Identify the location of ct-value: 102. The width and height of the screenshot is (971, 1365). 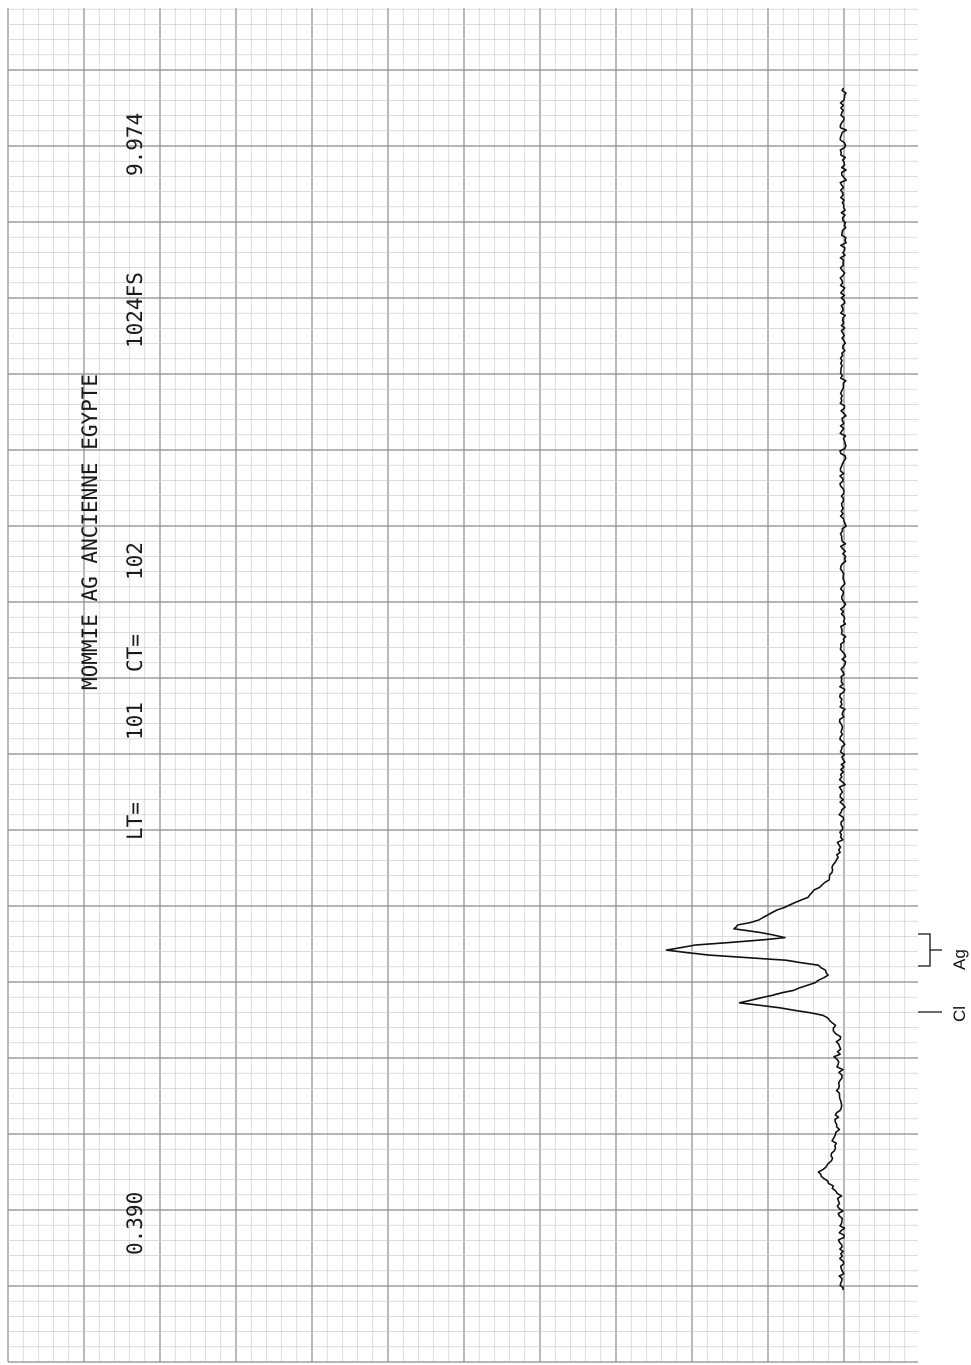
(135, 561).